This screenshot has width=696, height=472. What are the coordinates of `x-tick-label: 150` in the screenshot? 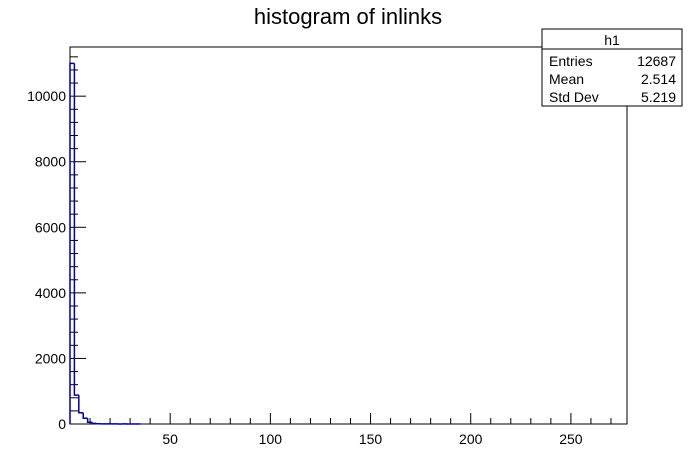 It's located at (371, 439).